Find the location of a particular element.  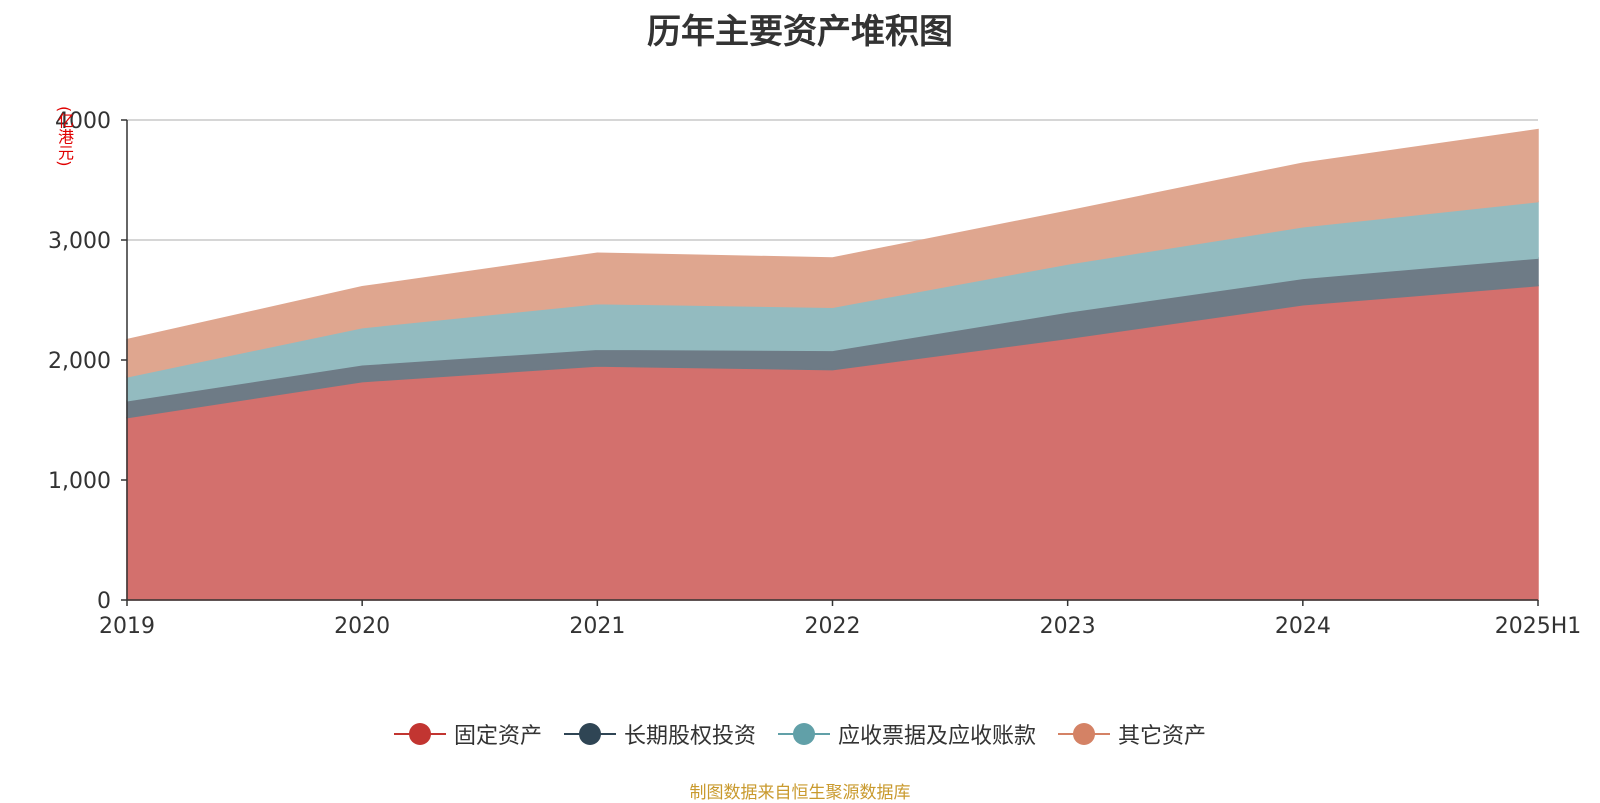

x-tick-label: 2024 is located at coordinates (1303, 626).